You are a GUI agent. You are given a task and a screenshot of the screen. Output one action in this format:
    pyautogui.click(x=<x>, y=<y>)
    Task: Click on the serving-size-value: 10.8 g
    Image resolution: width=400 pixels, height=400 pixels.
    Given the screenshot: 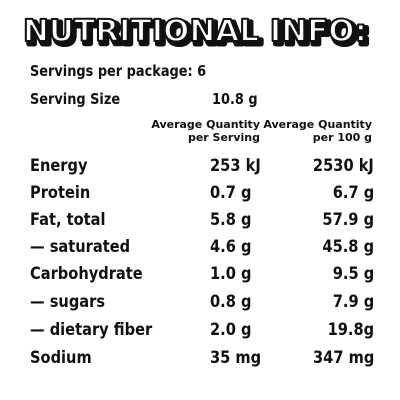 What is the action you would take?
    pyautogui.click(x=235, y=99)
    